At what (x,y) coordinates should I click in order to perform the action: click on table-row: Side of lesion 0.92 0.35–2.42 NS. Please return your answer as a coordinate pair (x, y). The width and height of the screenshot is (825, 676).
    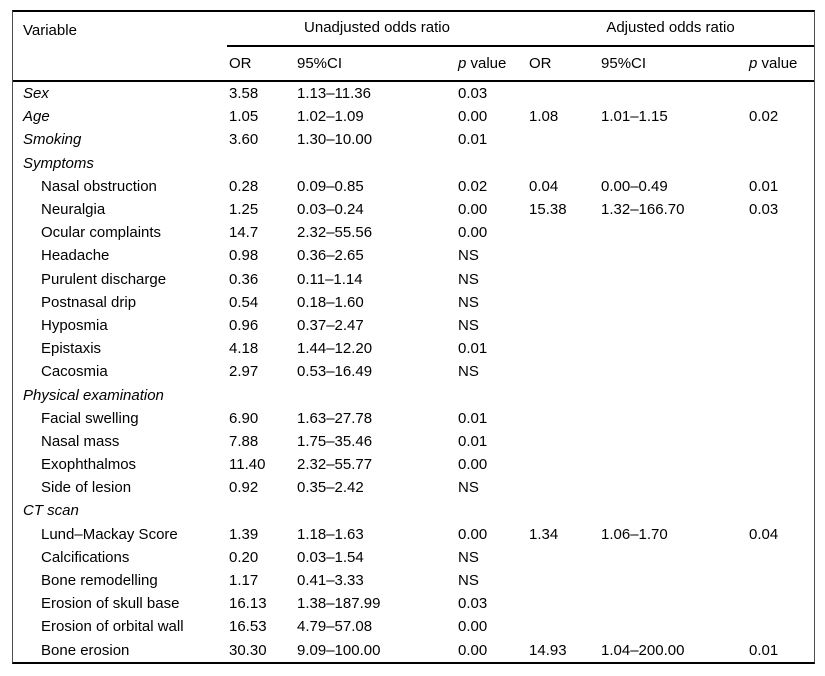
    Looking at the image, I should click on (413, 487).